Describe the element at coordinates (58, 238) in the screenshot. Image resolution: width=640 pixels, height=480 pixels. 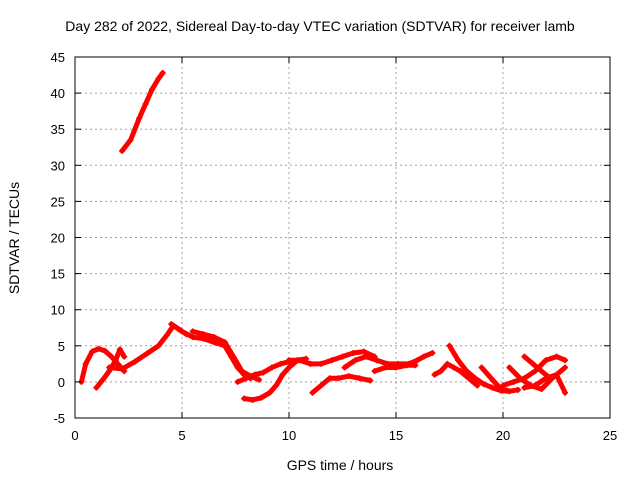
I see `y-tick-label: 20` at that location.